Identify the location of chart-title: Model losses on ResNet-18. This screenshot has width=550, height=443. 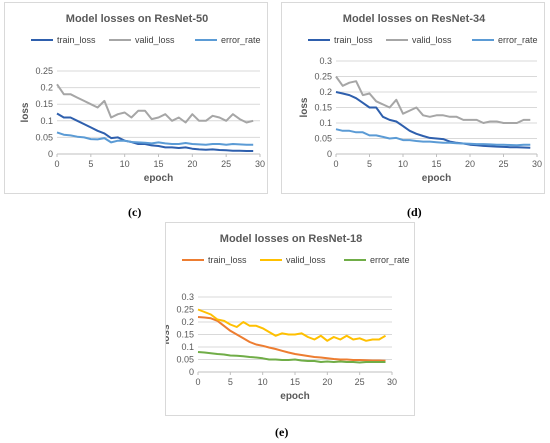
(291, 239).